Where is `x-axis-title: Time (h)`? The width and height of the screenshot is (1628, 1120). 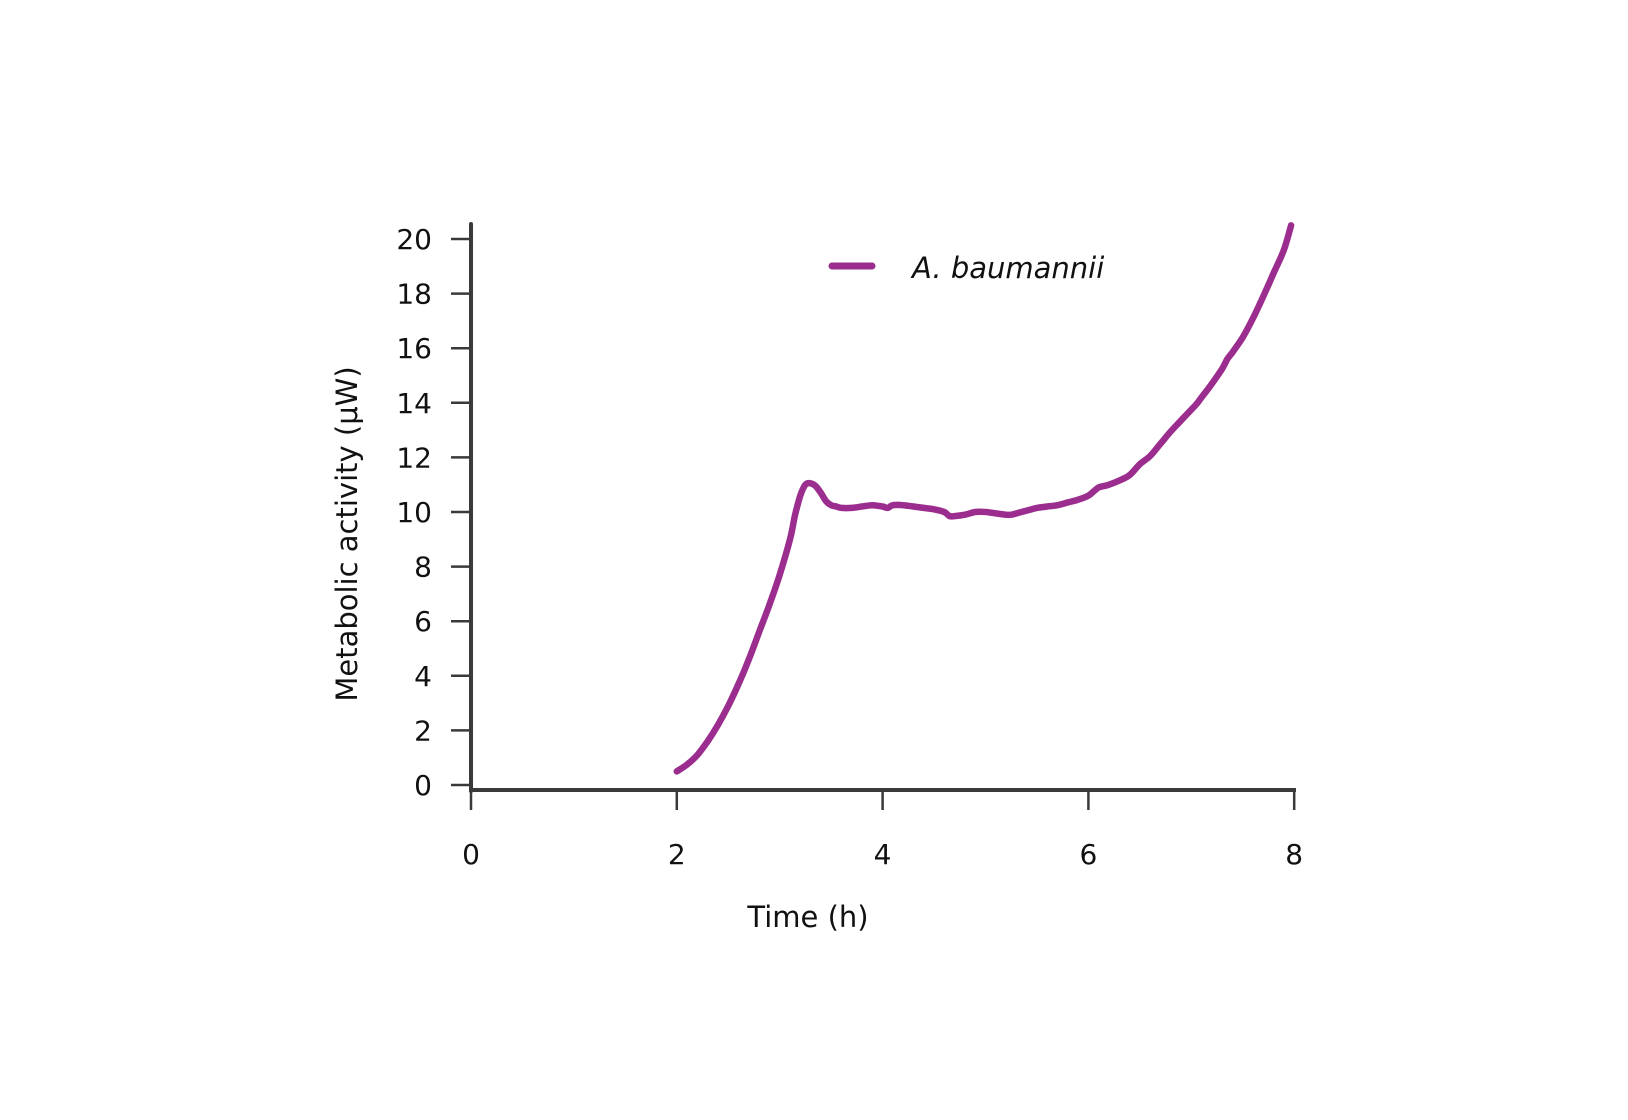
x-axis-title: Time (h) is located at coordinates (807, 917).